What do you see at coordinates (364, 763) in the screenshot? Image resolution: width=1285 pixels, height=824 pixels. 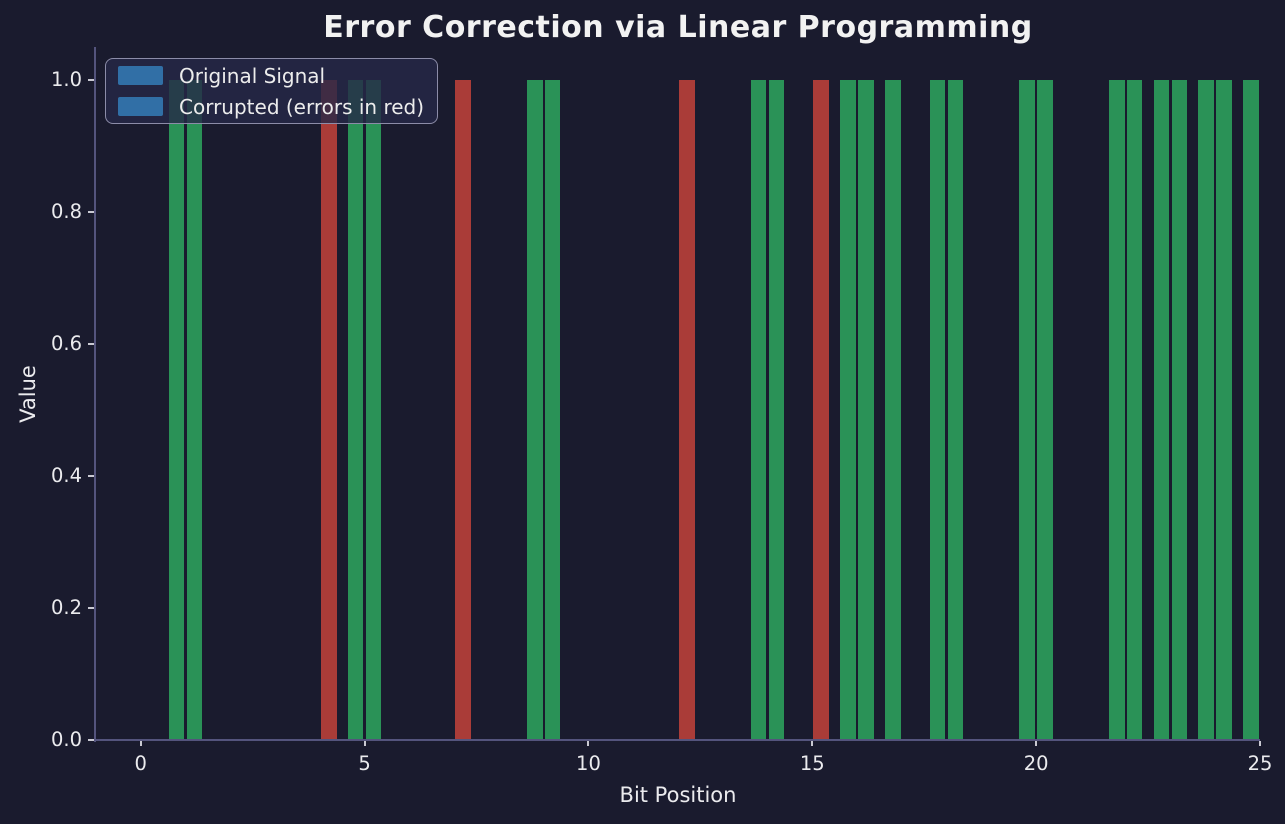 I see `x-tick-label-5: 5` at bounding box center [364, 763].